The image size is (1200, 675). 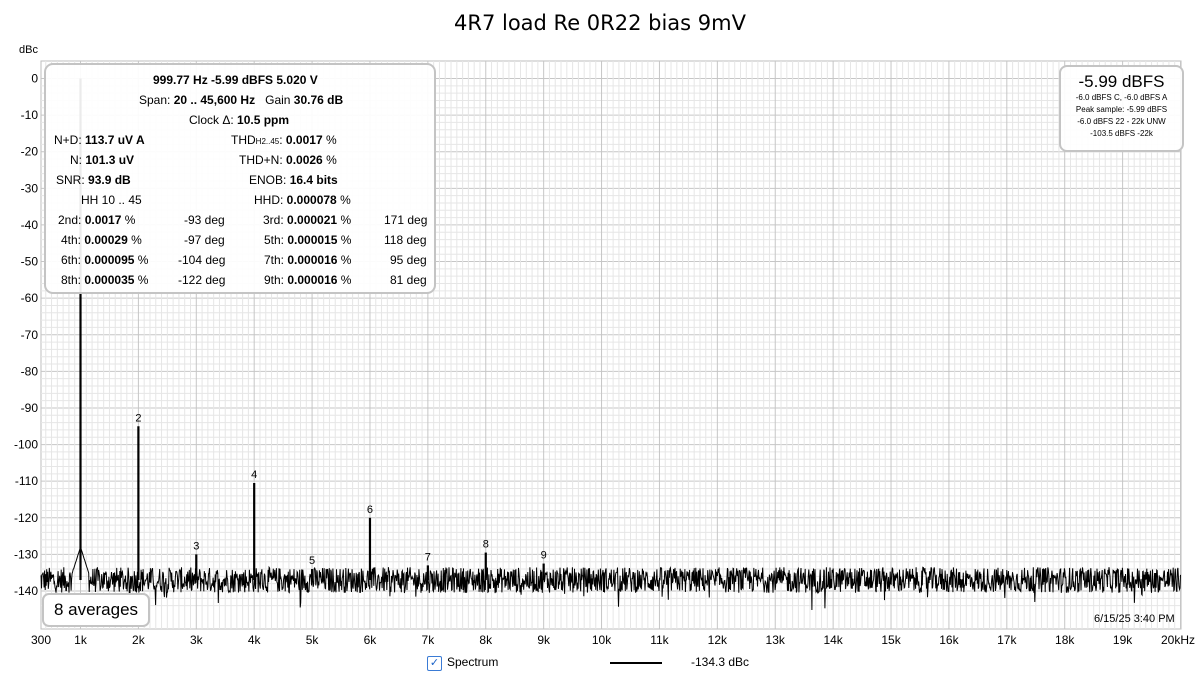 I want to click on harmonic-label: 7, so click(x=428, y=557).